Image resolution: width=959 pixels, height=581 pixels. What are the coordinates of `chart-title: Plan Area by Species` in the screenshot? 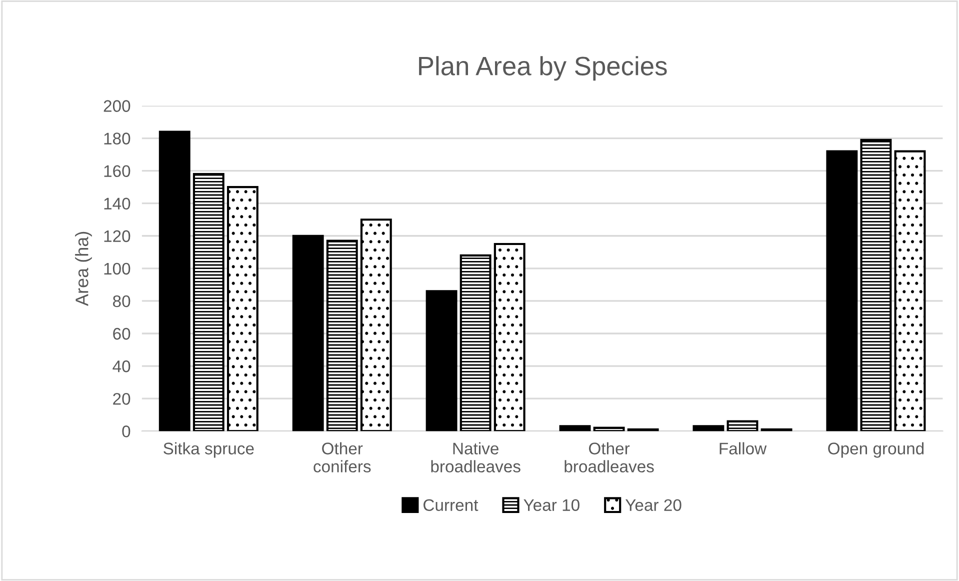 It's located at (543, 68).